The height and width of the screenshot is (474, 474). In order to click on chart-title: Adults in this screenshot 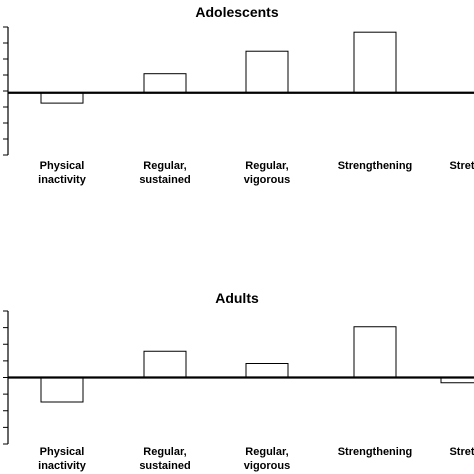, I will do `click(237, 298)`.